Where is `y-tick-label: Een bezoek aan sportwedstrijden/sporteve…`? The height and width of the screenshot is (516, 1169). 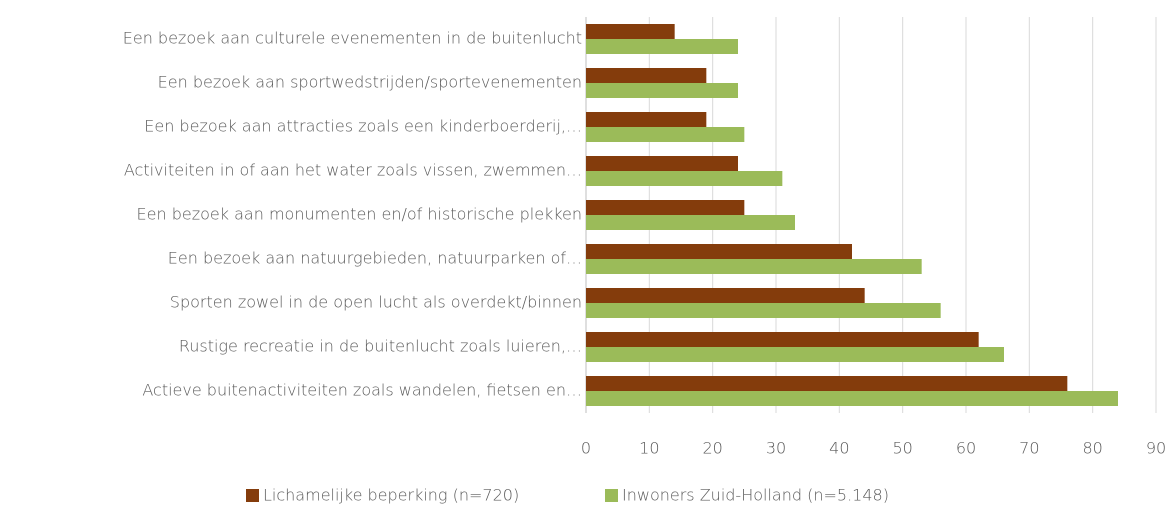 y-tick-label: Een bezoek aan sportwedstrijden/sporteve… is located at coordinates (370, 82).